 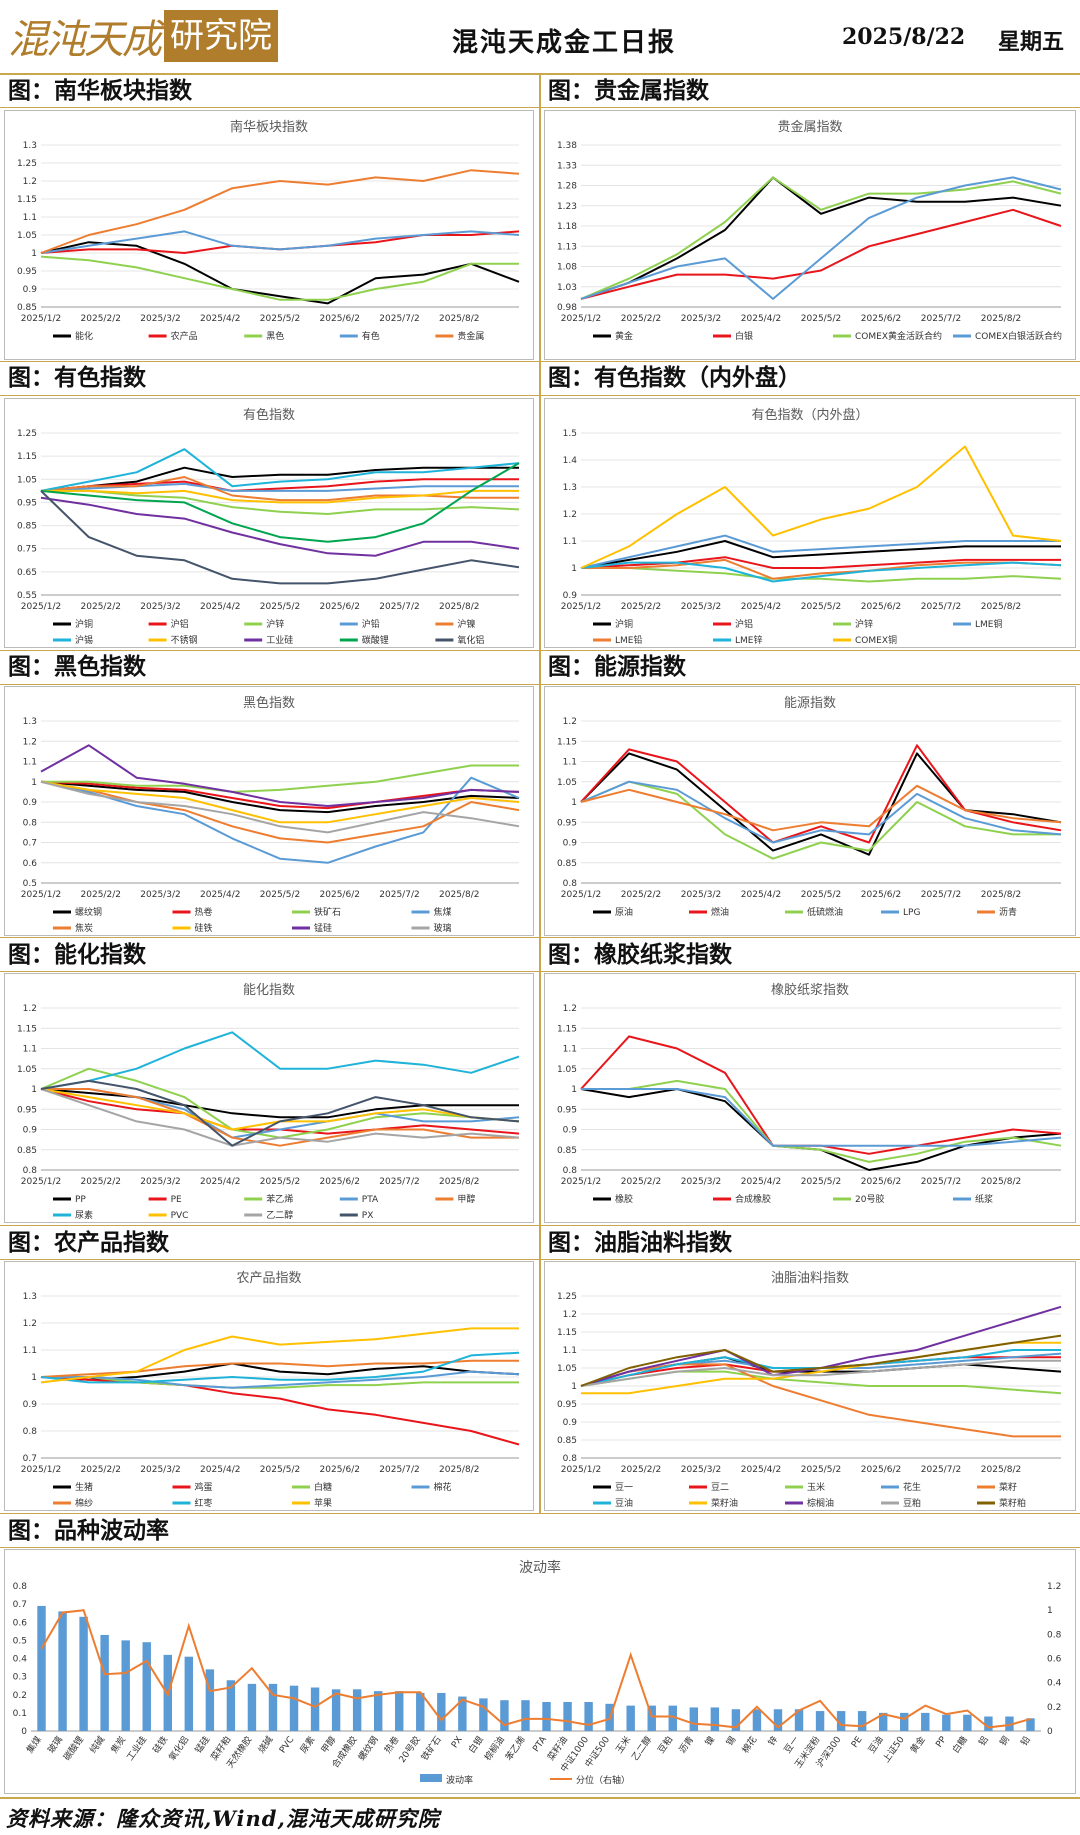 What do you see at coordinates (821, 319) in the screenshot?
I see `x-tick-label: 2025/5/2` at bounding box center [821, 319].